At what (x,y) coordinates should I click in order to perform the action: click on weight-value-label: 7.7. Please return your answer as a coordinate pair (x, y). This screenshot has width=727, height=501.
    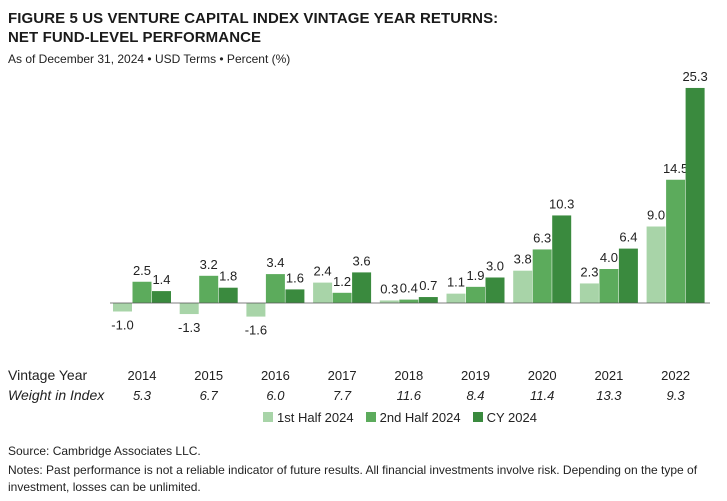
    Looking at the image, I should click on (342, 395).